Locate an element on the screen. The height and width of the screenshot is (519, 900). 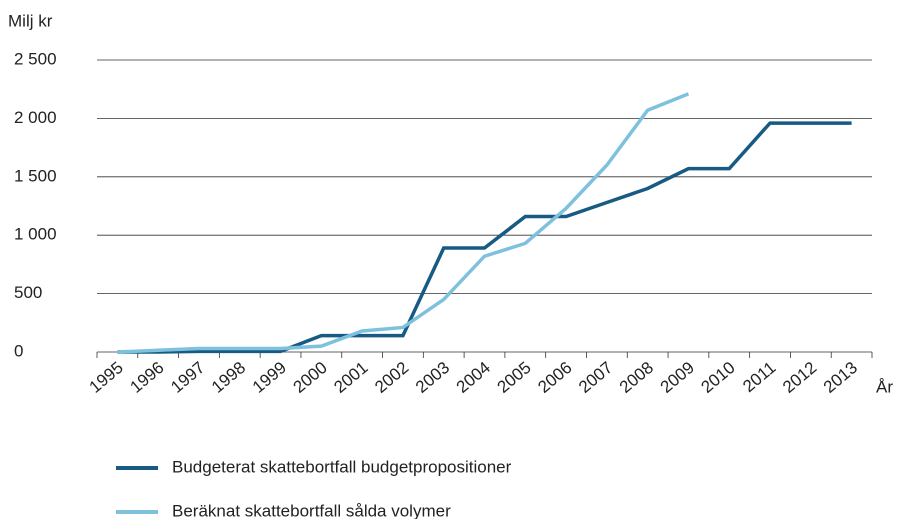
x-tick-label: 1995 is located at coordinates (106, 377).